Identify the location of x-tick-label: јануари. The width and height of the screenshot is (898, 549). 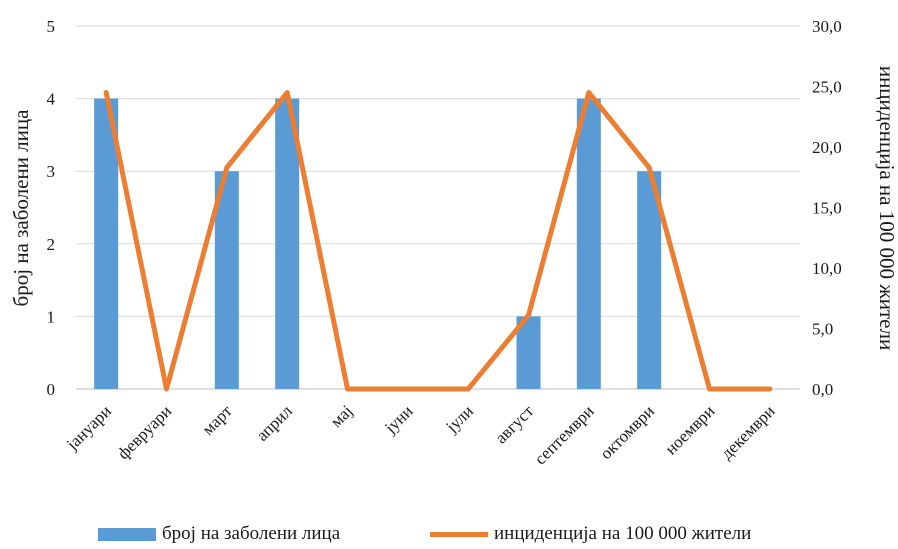
(88, 427).